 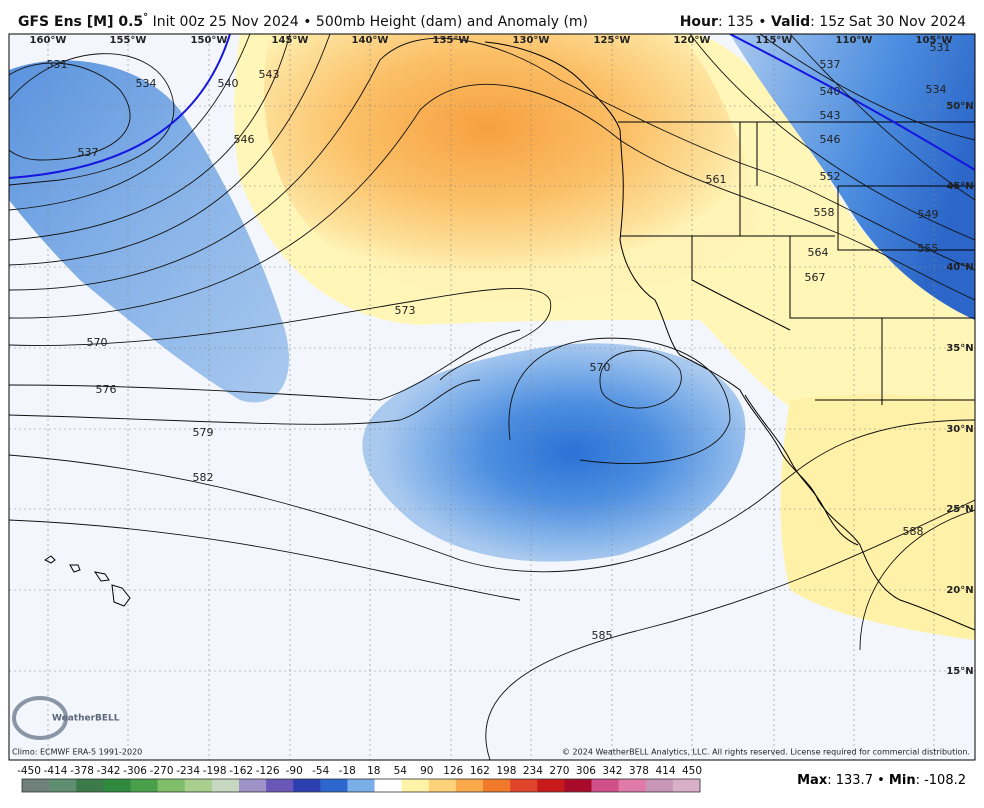 What do you see at coordinates (692, 40) in the screenshot?
I see `longitude-label: 120°W` at bounding box center [692, 40].